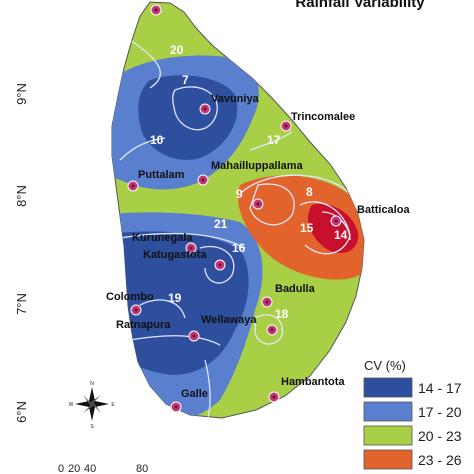  I want to click on legend-label-0: 14 - 17, so click(440, 388).